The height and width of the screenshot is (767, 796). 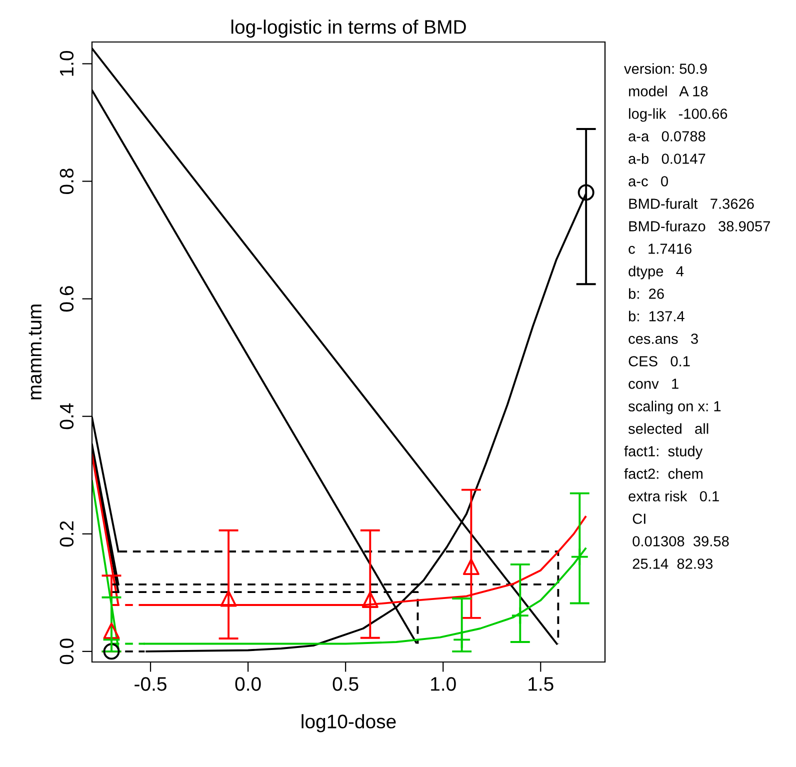 What do you see at coordinates (656, 316) in the screenshot?
I see `text: b: 137.4` at bounding box center [656, 316].